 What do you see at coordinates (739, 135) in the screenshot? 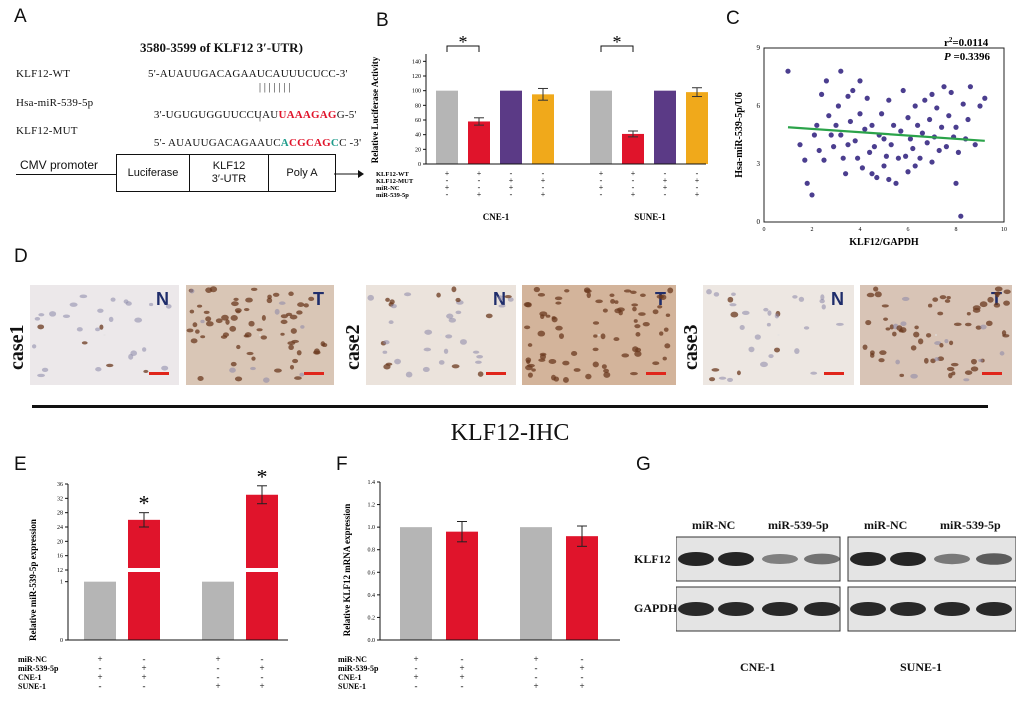
I see `y-axis-label: Hsa-miR-539-5p/U6` at bounding box center [739, 135].